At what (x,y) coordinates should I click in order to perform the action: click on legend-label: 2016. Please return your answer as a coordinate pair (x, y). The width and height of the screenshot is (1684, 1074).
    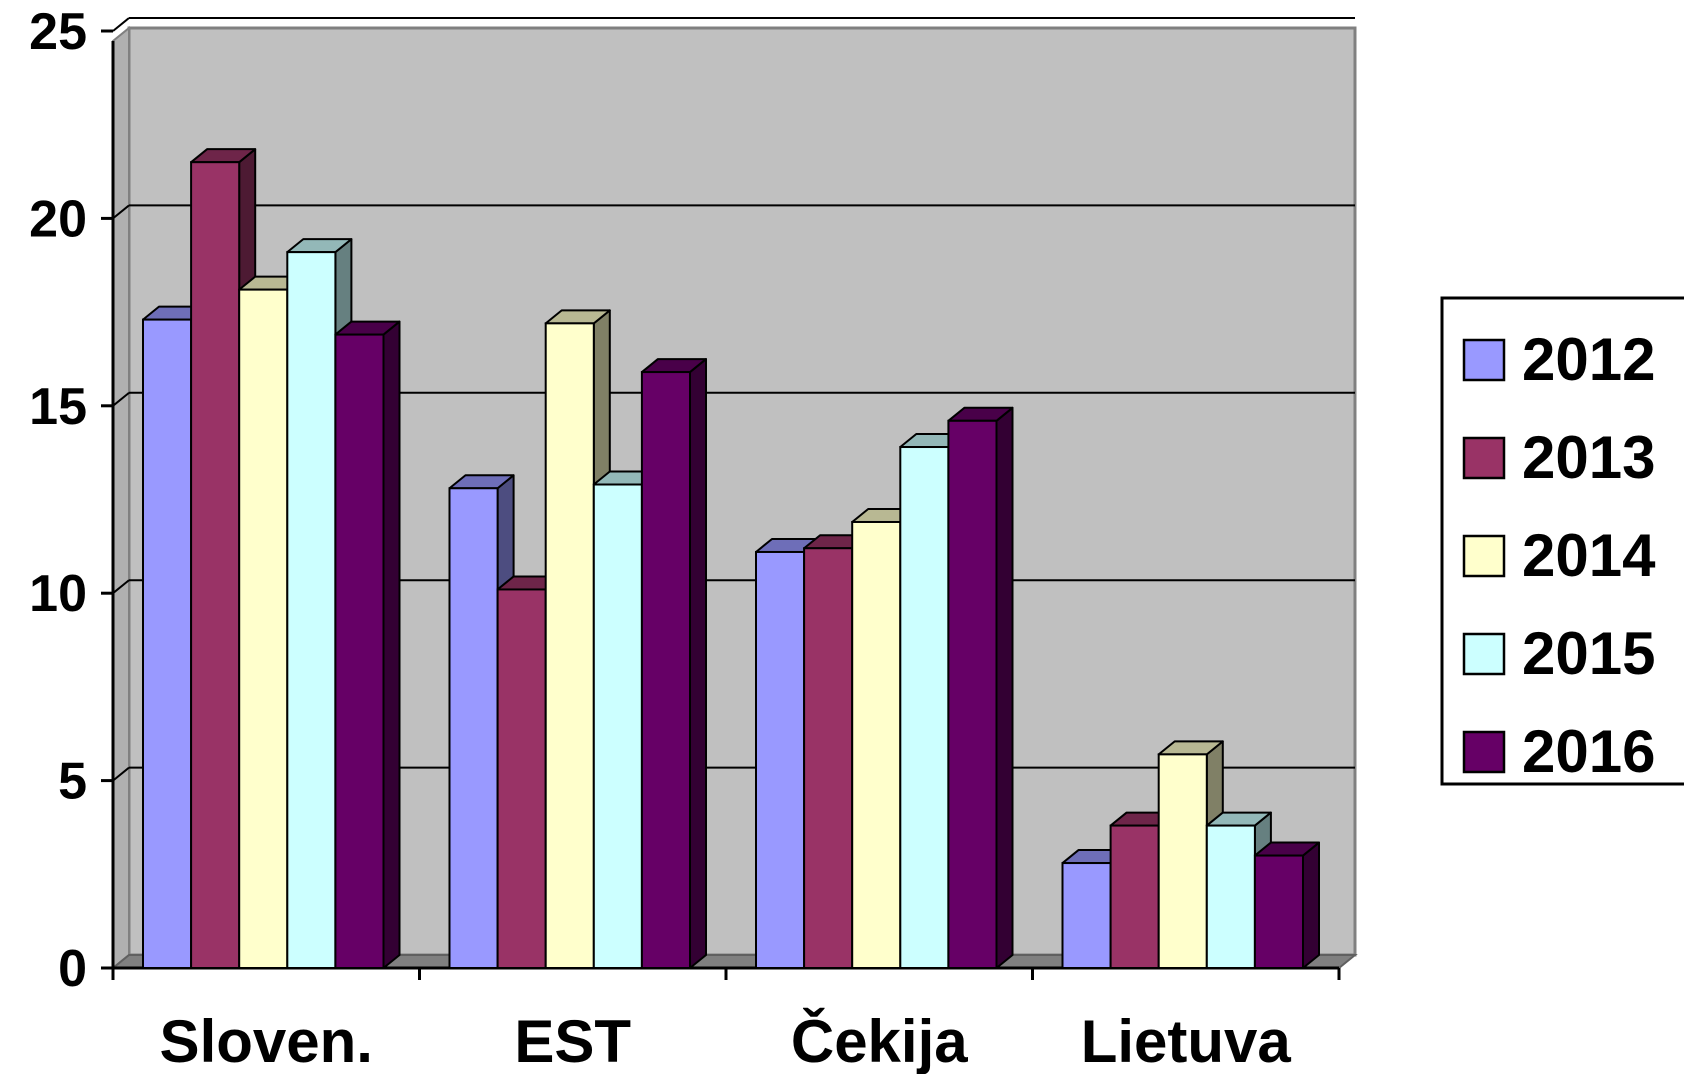
    Looking at the image, I should click on (1588, 751).